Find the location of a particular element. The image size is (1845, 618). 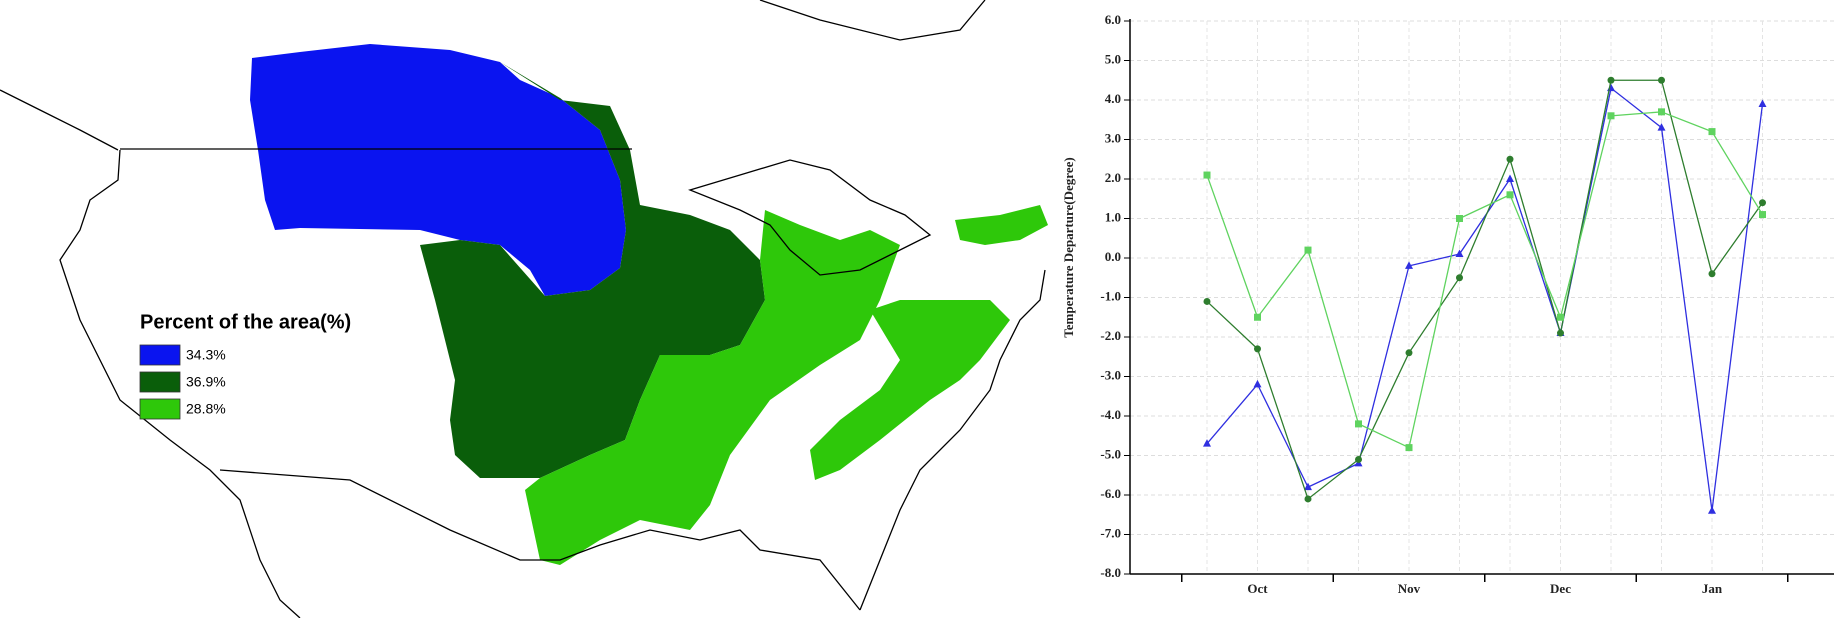

y-tick-label: -8.0 is located at coordinates (1110, 572).